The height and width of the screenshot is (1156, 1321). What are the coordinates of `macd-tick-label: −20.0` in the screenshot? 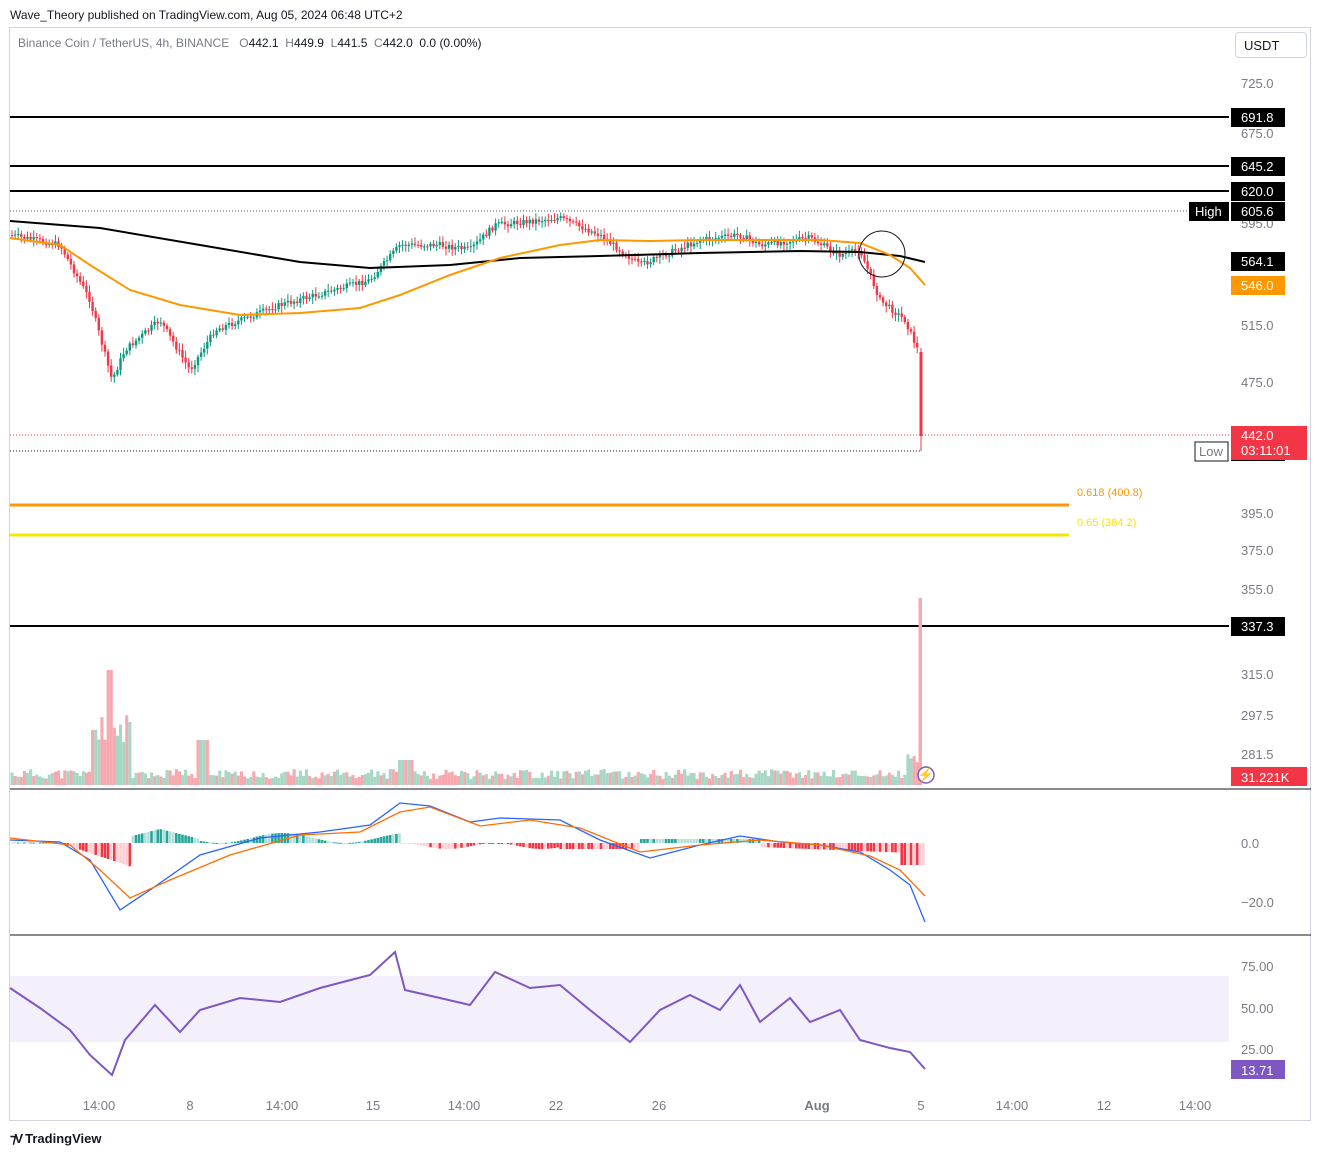 It's located at (1257, 902).